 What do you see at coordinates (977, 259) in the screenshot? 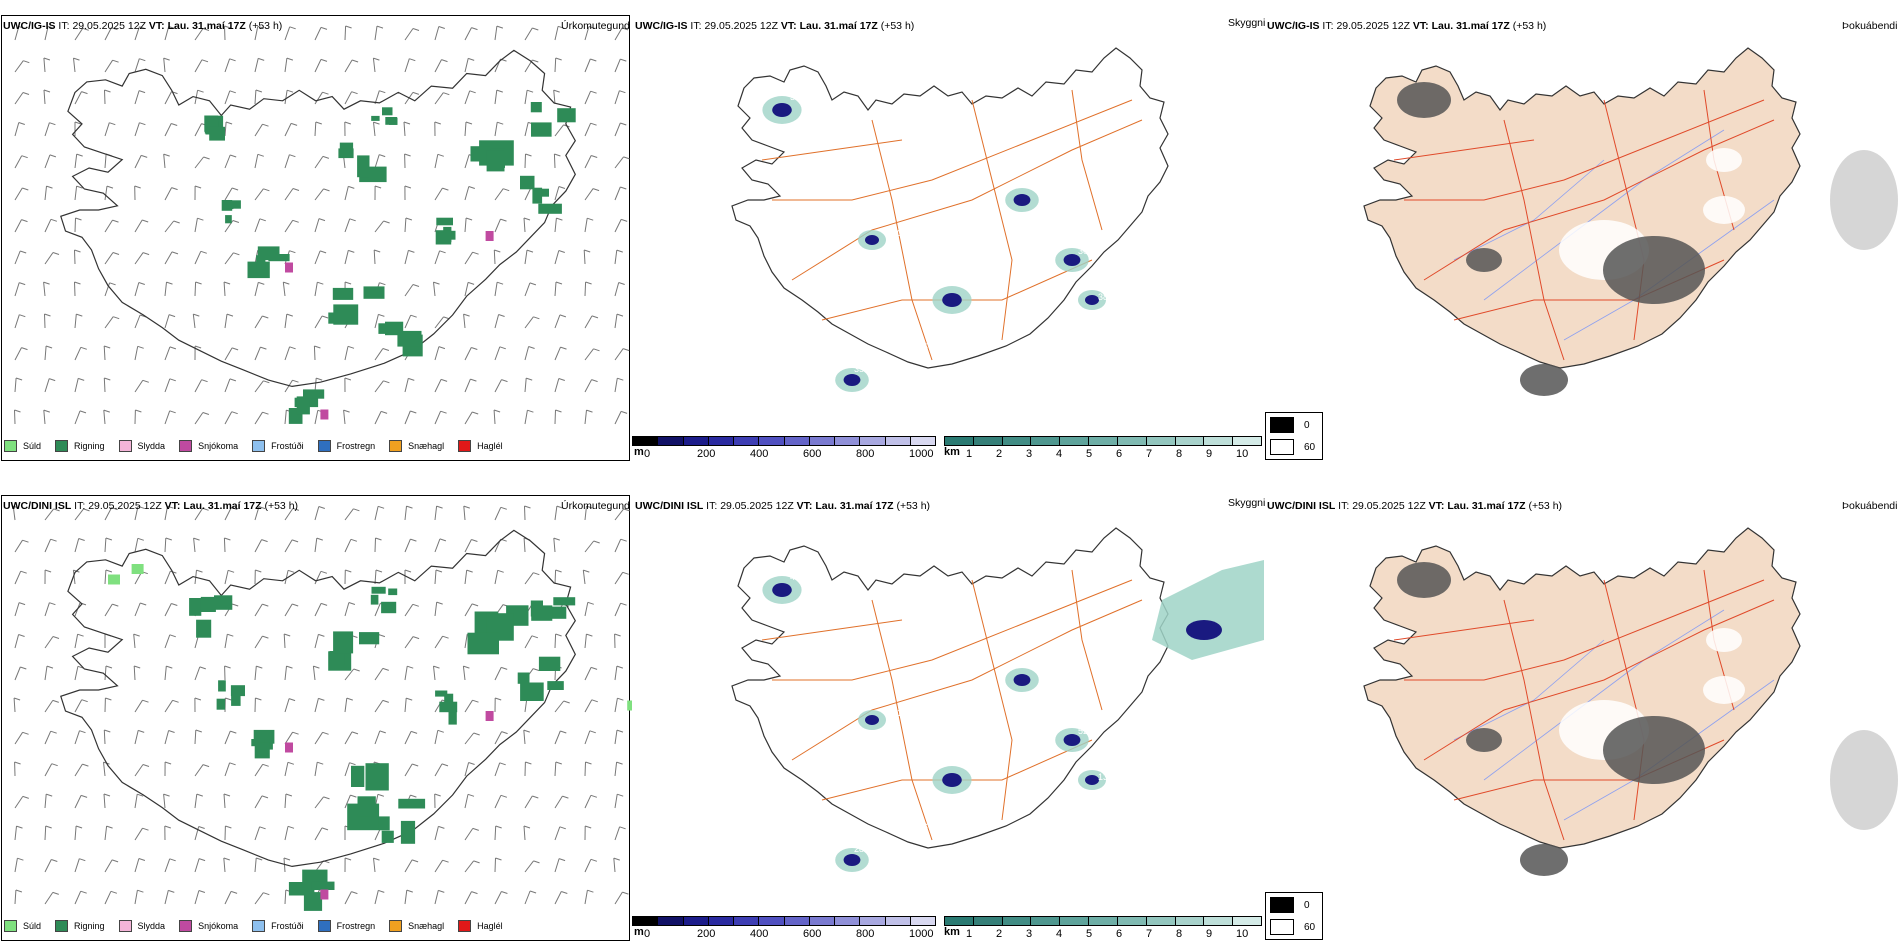
I see `height-label-8: 12` at bounding box center [977, 259].